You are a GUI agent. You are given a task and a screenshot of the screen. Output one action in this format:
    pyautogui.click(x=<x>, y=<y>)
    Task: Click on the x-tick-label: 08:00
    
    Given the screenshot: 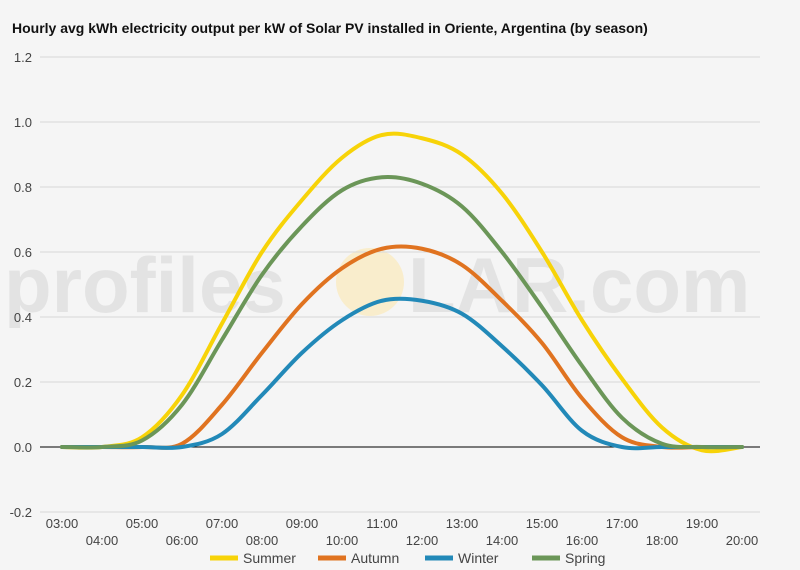 What is the action you would take?
    pyautogui.click(x=262, y=540)
    